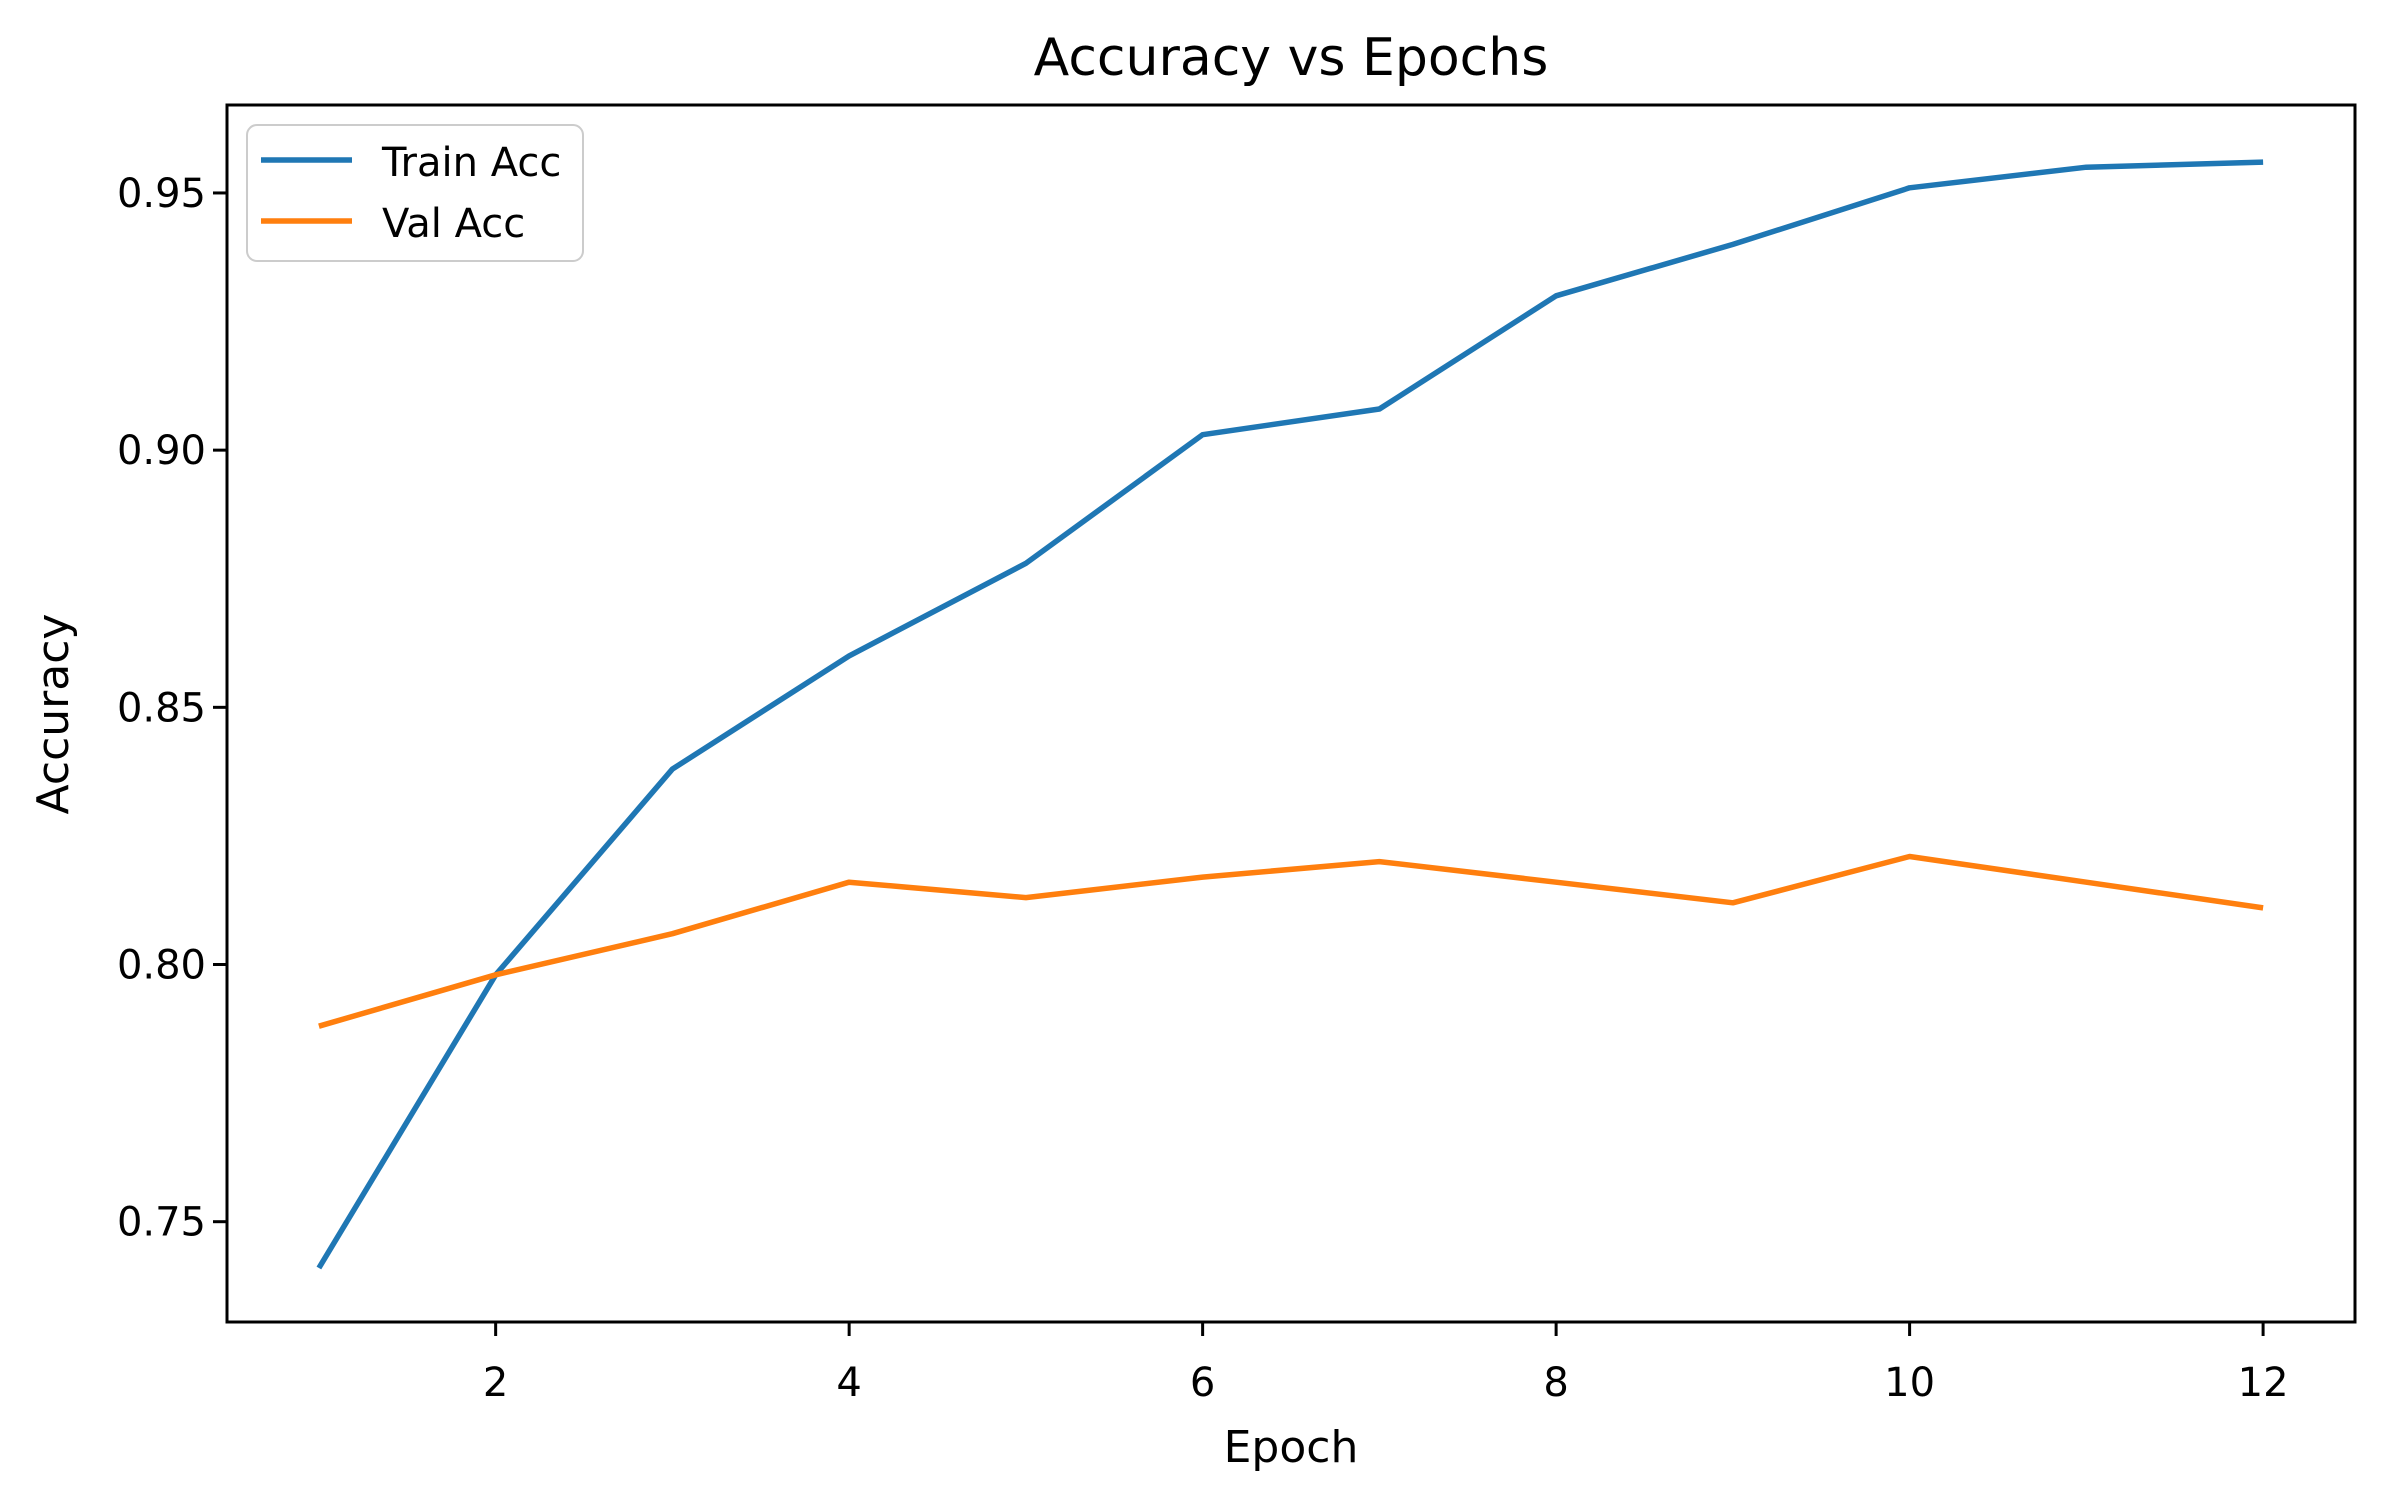  I want to click on x-tick-label-12: 12, so click(2263, 1383).